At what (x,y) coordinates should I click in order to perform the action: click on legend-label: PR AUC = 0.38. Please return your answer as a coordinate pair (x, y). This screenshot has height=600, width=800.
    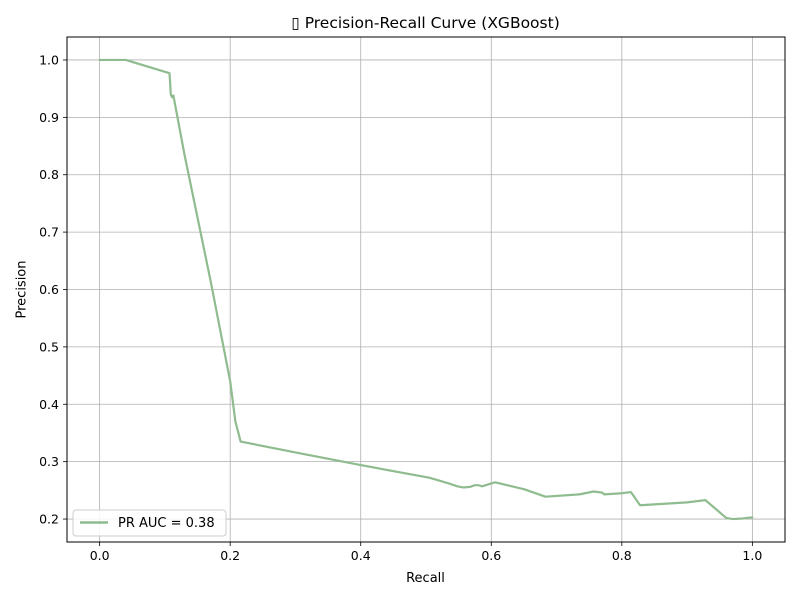
    Looking at the image, I should click on (166, 523).